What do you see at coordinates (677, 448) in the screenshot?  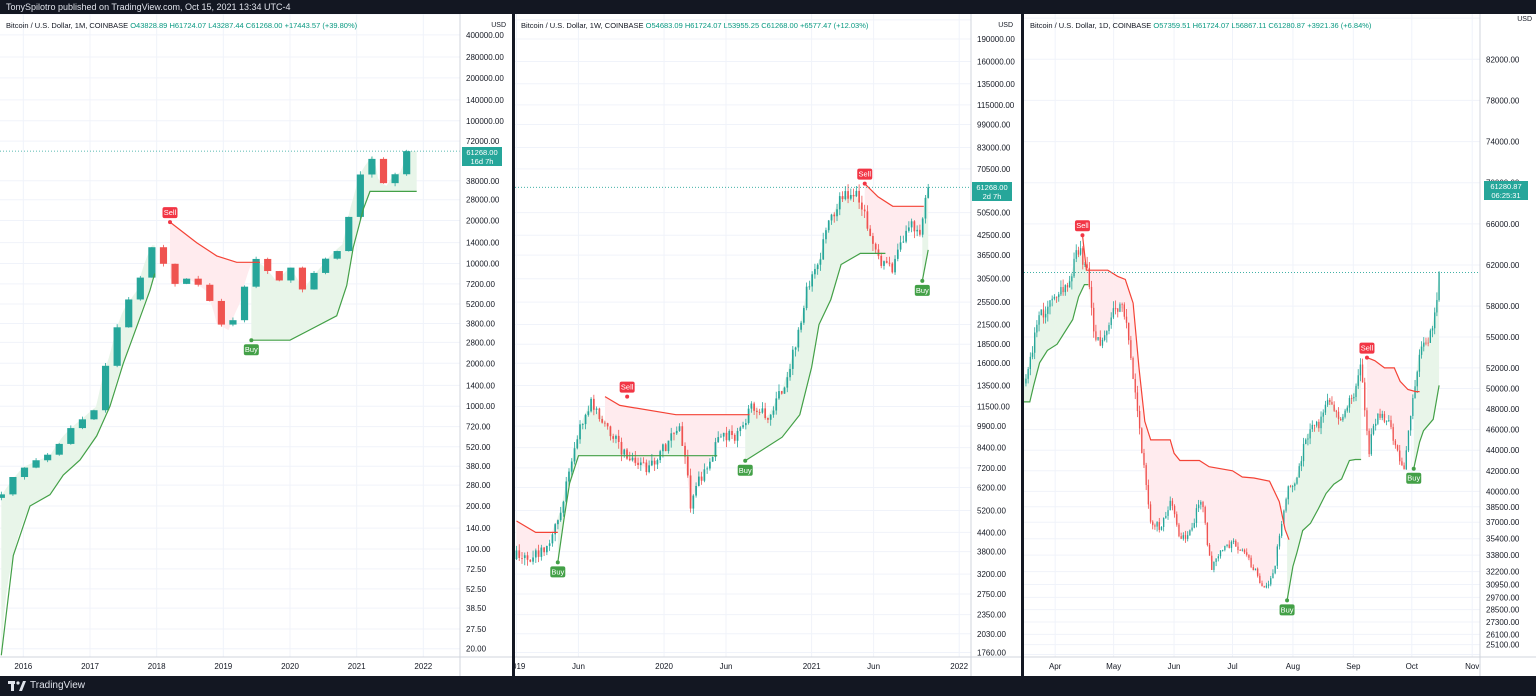 I see `supertrend-fill-down` at bounding box center [677, 448].